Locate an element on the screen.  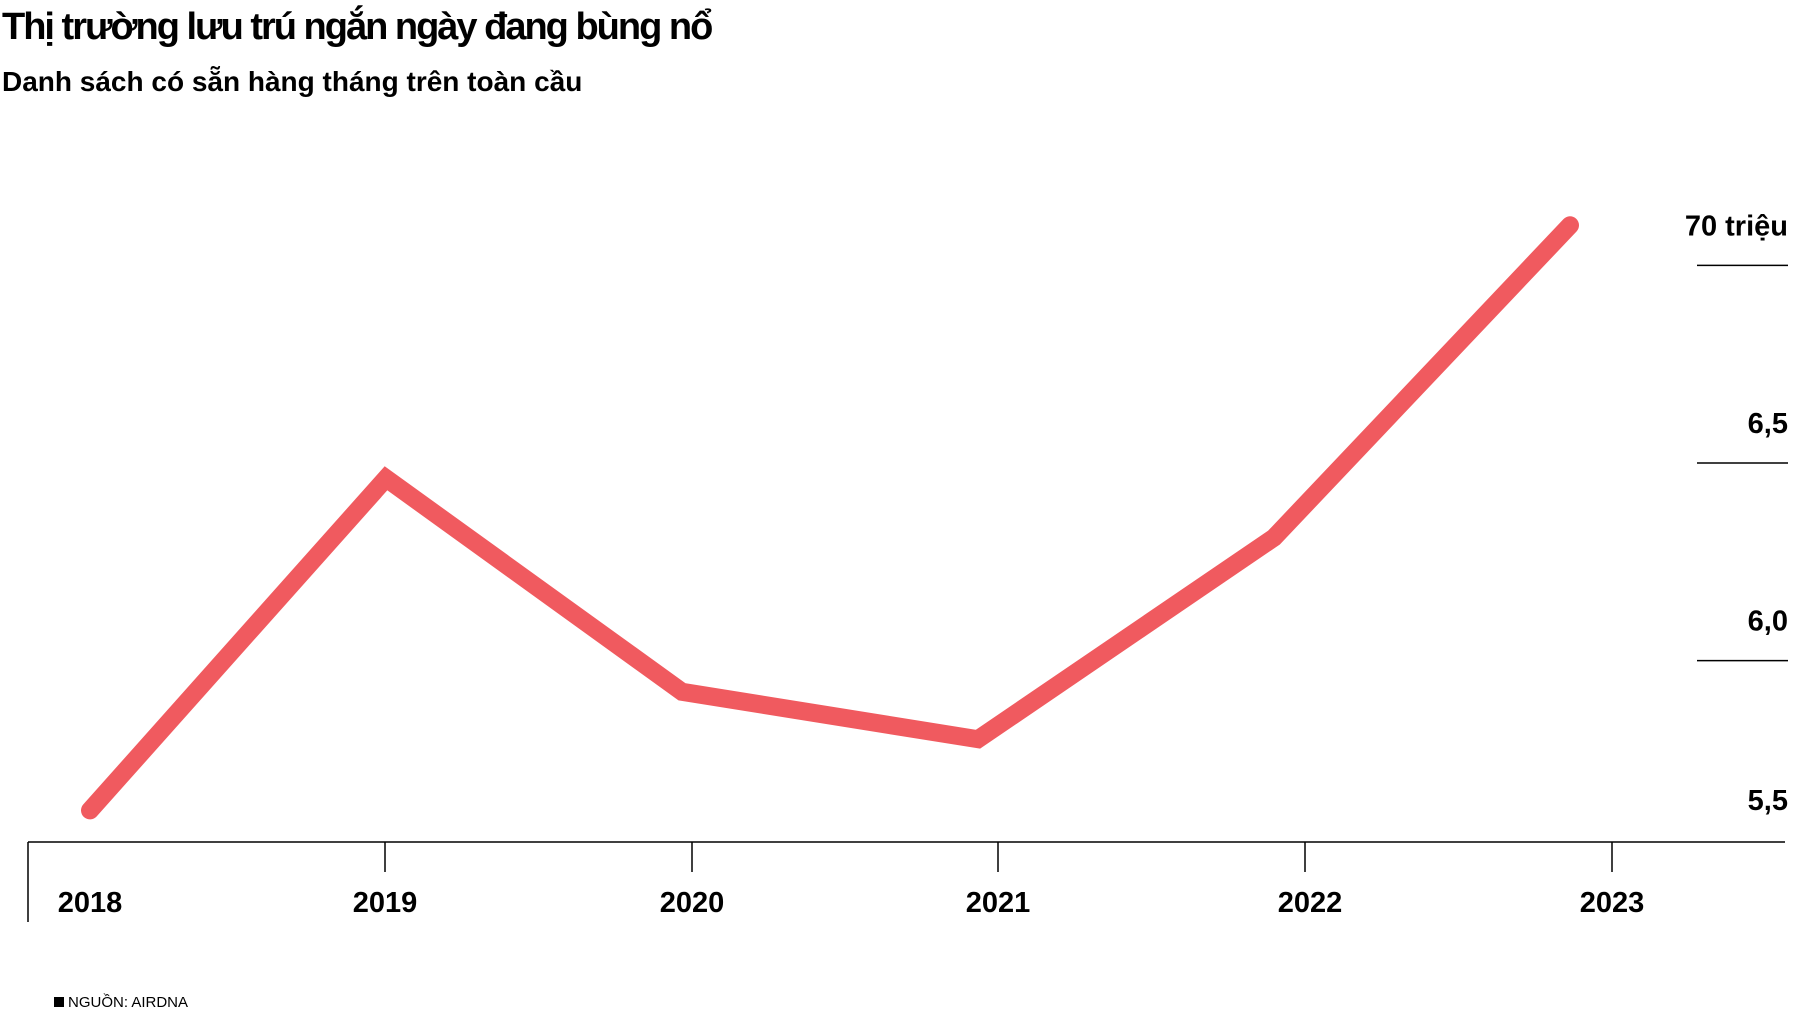
y-tick-label: 5,5 is located at coordinates (1768, 801).